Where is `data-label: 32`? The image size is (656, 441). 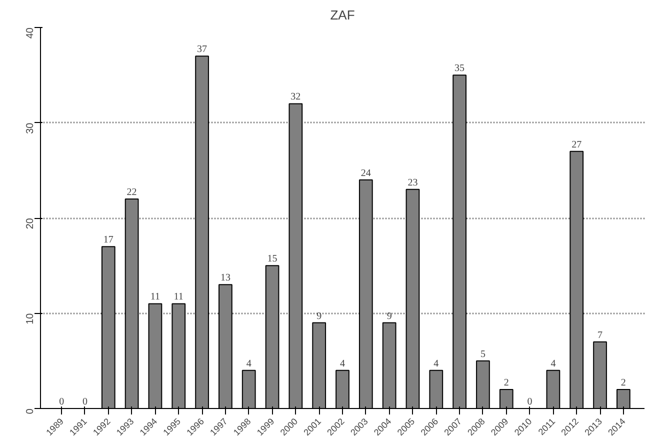 data-label: 32 is located at coordinates (295, 97).